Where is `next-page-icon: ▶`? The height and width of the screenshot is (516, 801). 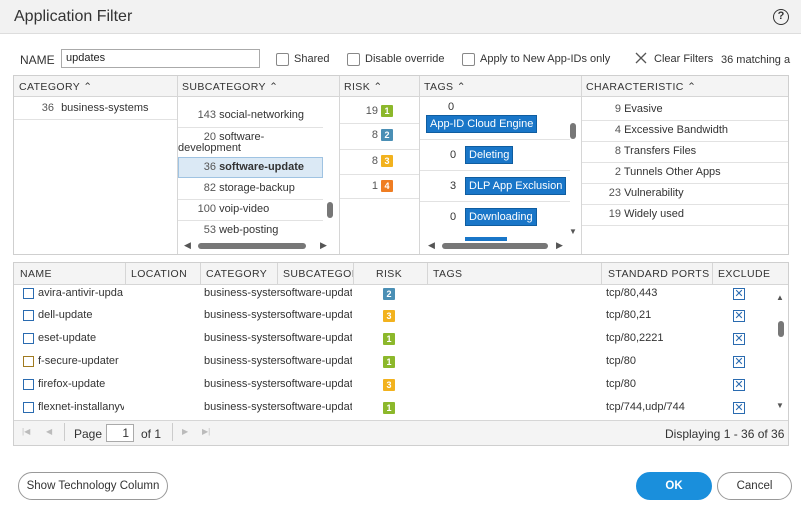 next-page-icon: ▶ is located at coordinates (185, 431).